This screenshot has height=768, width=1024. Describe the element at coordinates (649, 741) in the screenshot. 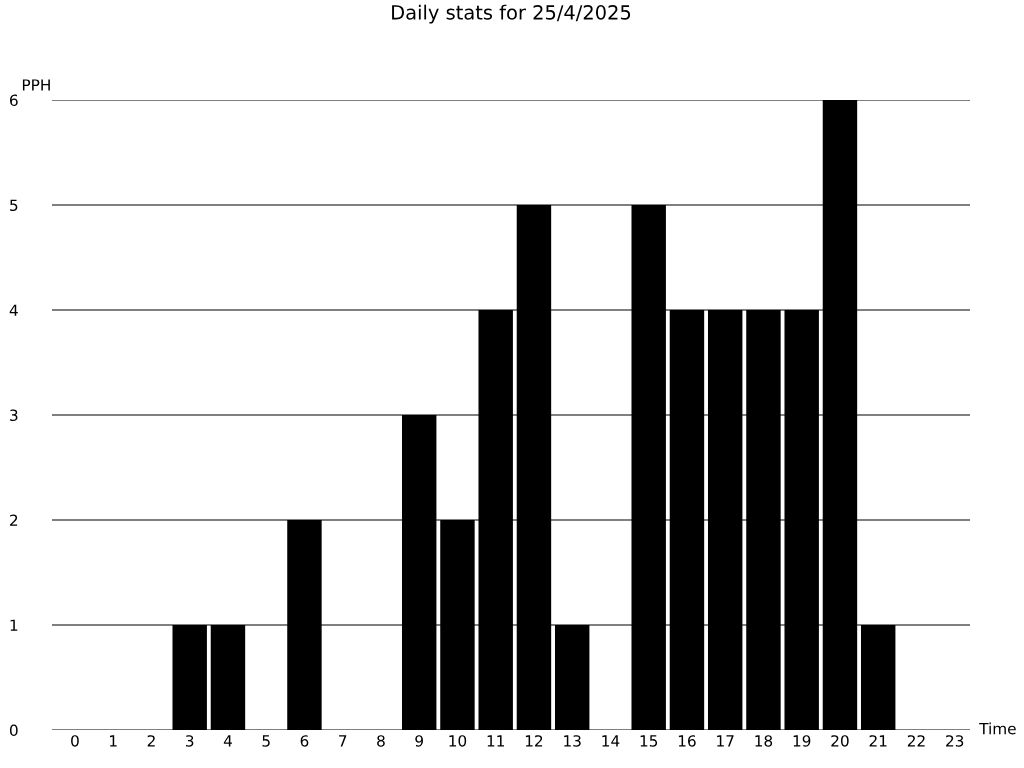

I see `x-tick-label: 15` at that location.